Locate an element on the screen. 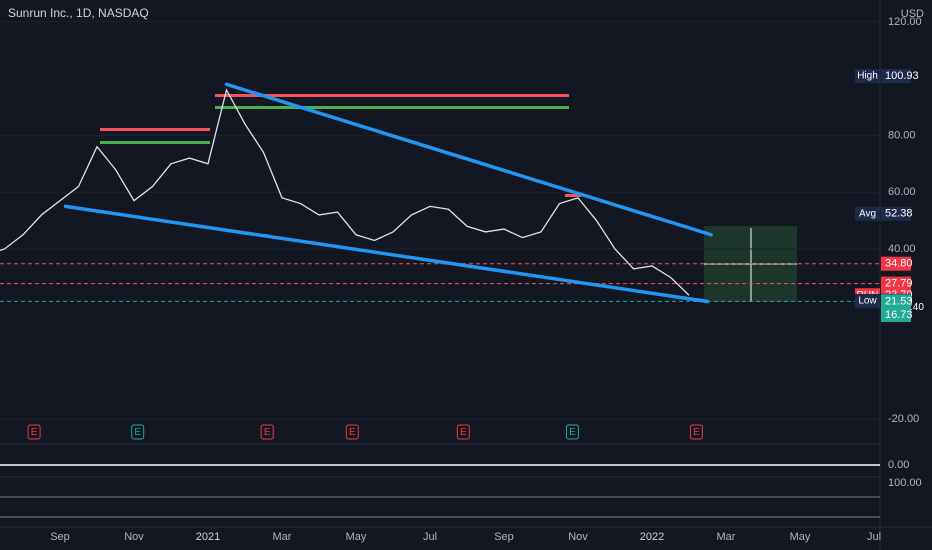  chart-title: Sunrun Inc., 1D, NASDAQ is located at coordinates (78, 13).